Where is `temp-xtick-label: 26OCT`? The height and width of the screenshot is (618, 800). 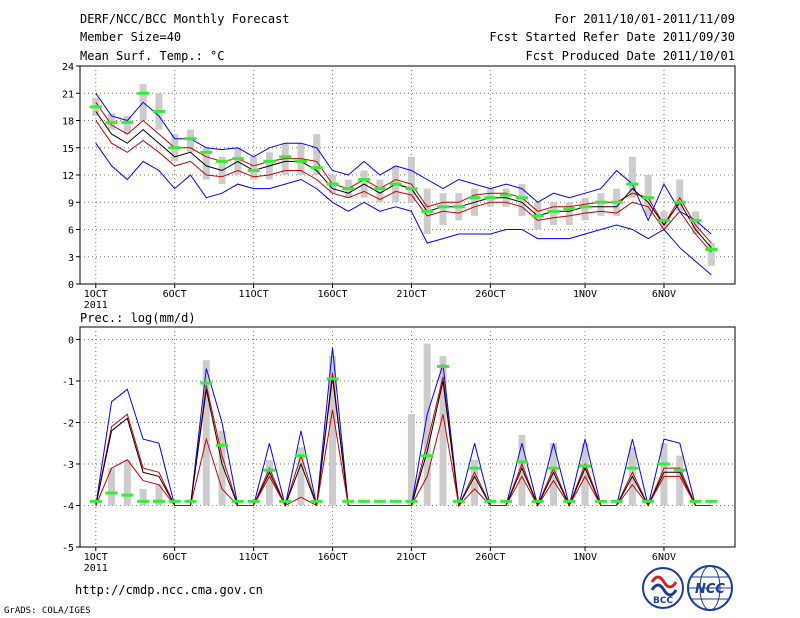 temp-xtick-label: 26OCT is located at coordinates (490, 294).